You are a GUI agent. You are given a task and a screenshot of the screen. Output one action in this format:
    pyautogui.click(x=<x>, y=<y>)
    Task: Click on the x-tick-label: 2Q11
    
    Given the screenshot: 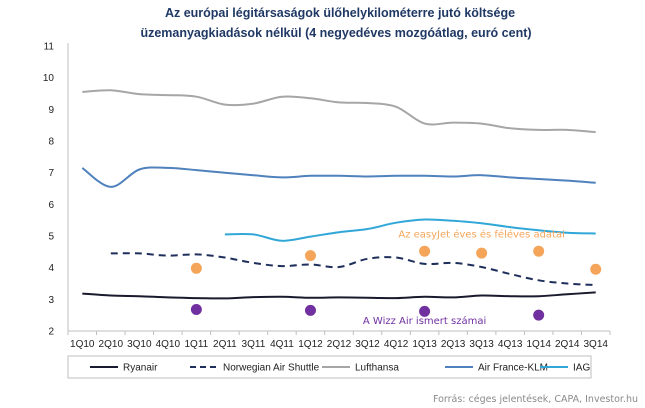 What is the action you would take?
    pyautogui.click(x=225, y=344)
    